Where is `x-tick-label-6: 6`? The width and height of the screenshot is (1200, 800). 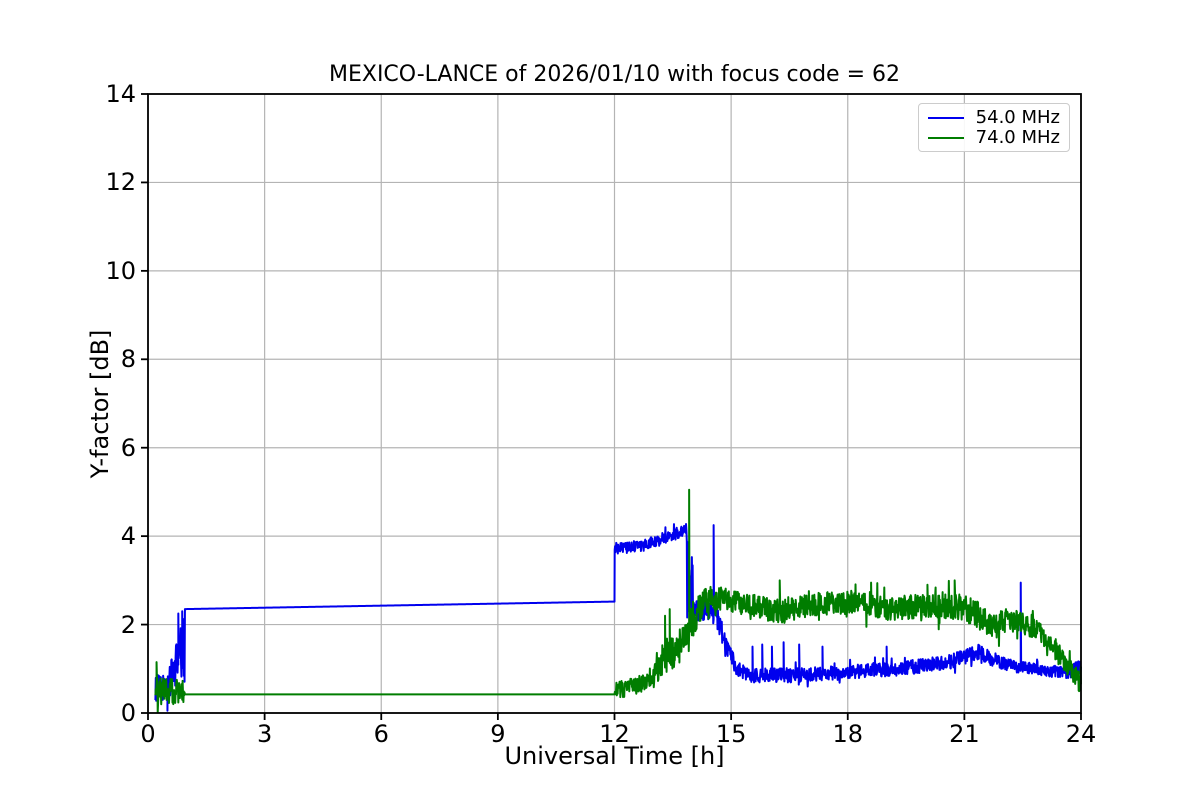
x-tick-label-6: 6 is located at coordinates (381, 734).